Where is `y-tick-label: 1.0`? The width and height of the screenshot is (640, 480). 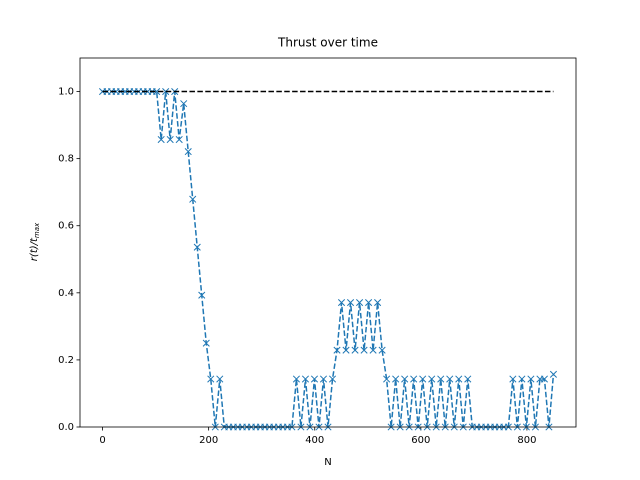
y-tick-label: 1.0 is located at coordinates (66, 92).